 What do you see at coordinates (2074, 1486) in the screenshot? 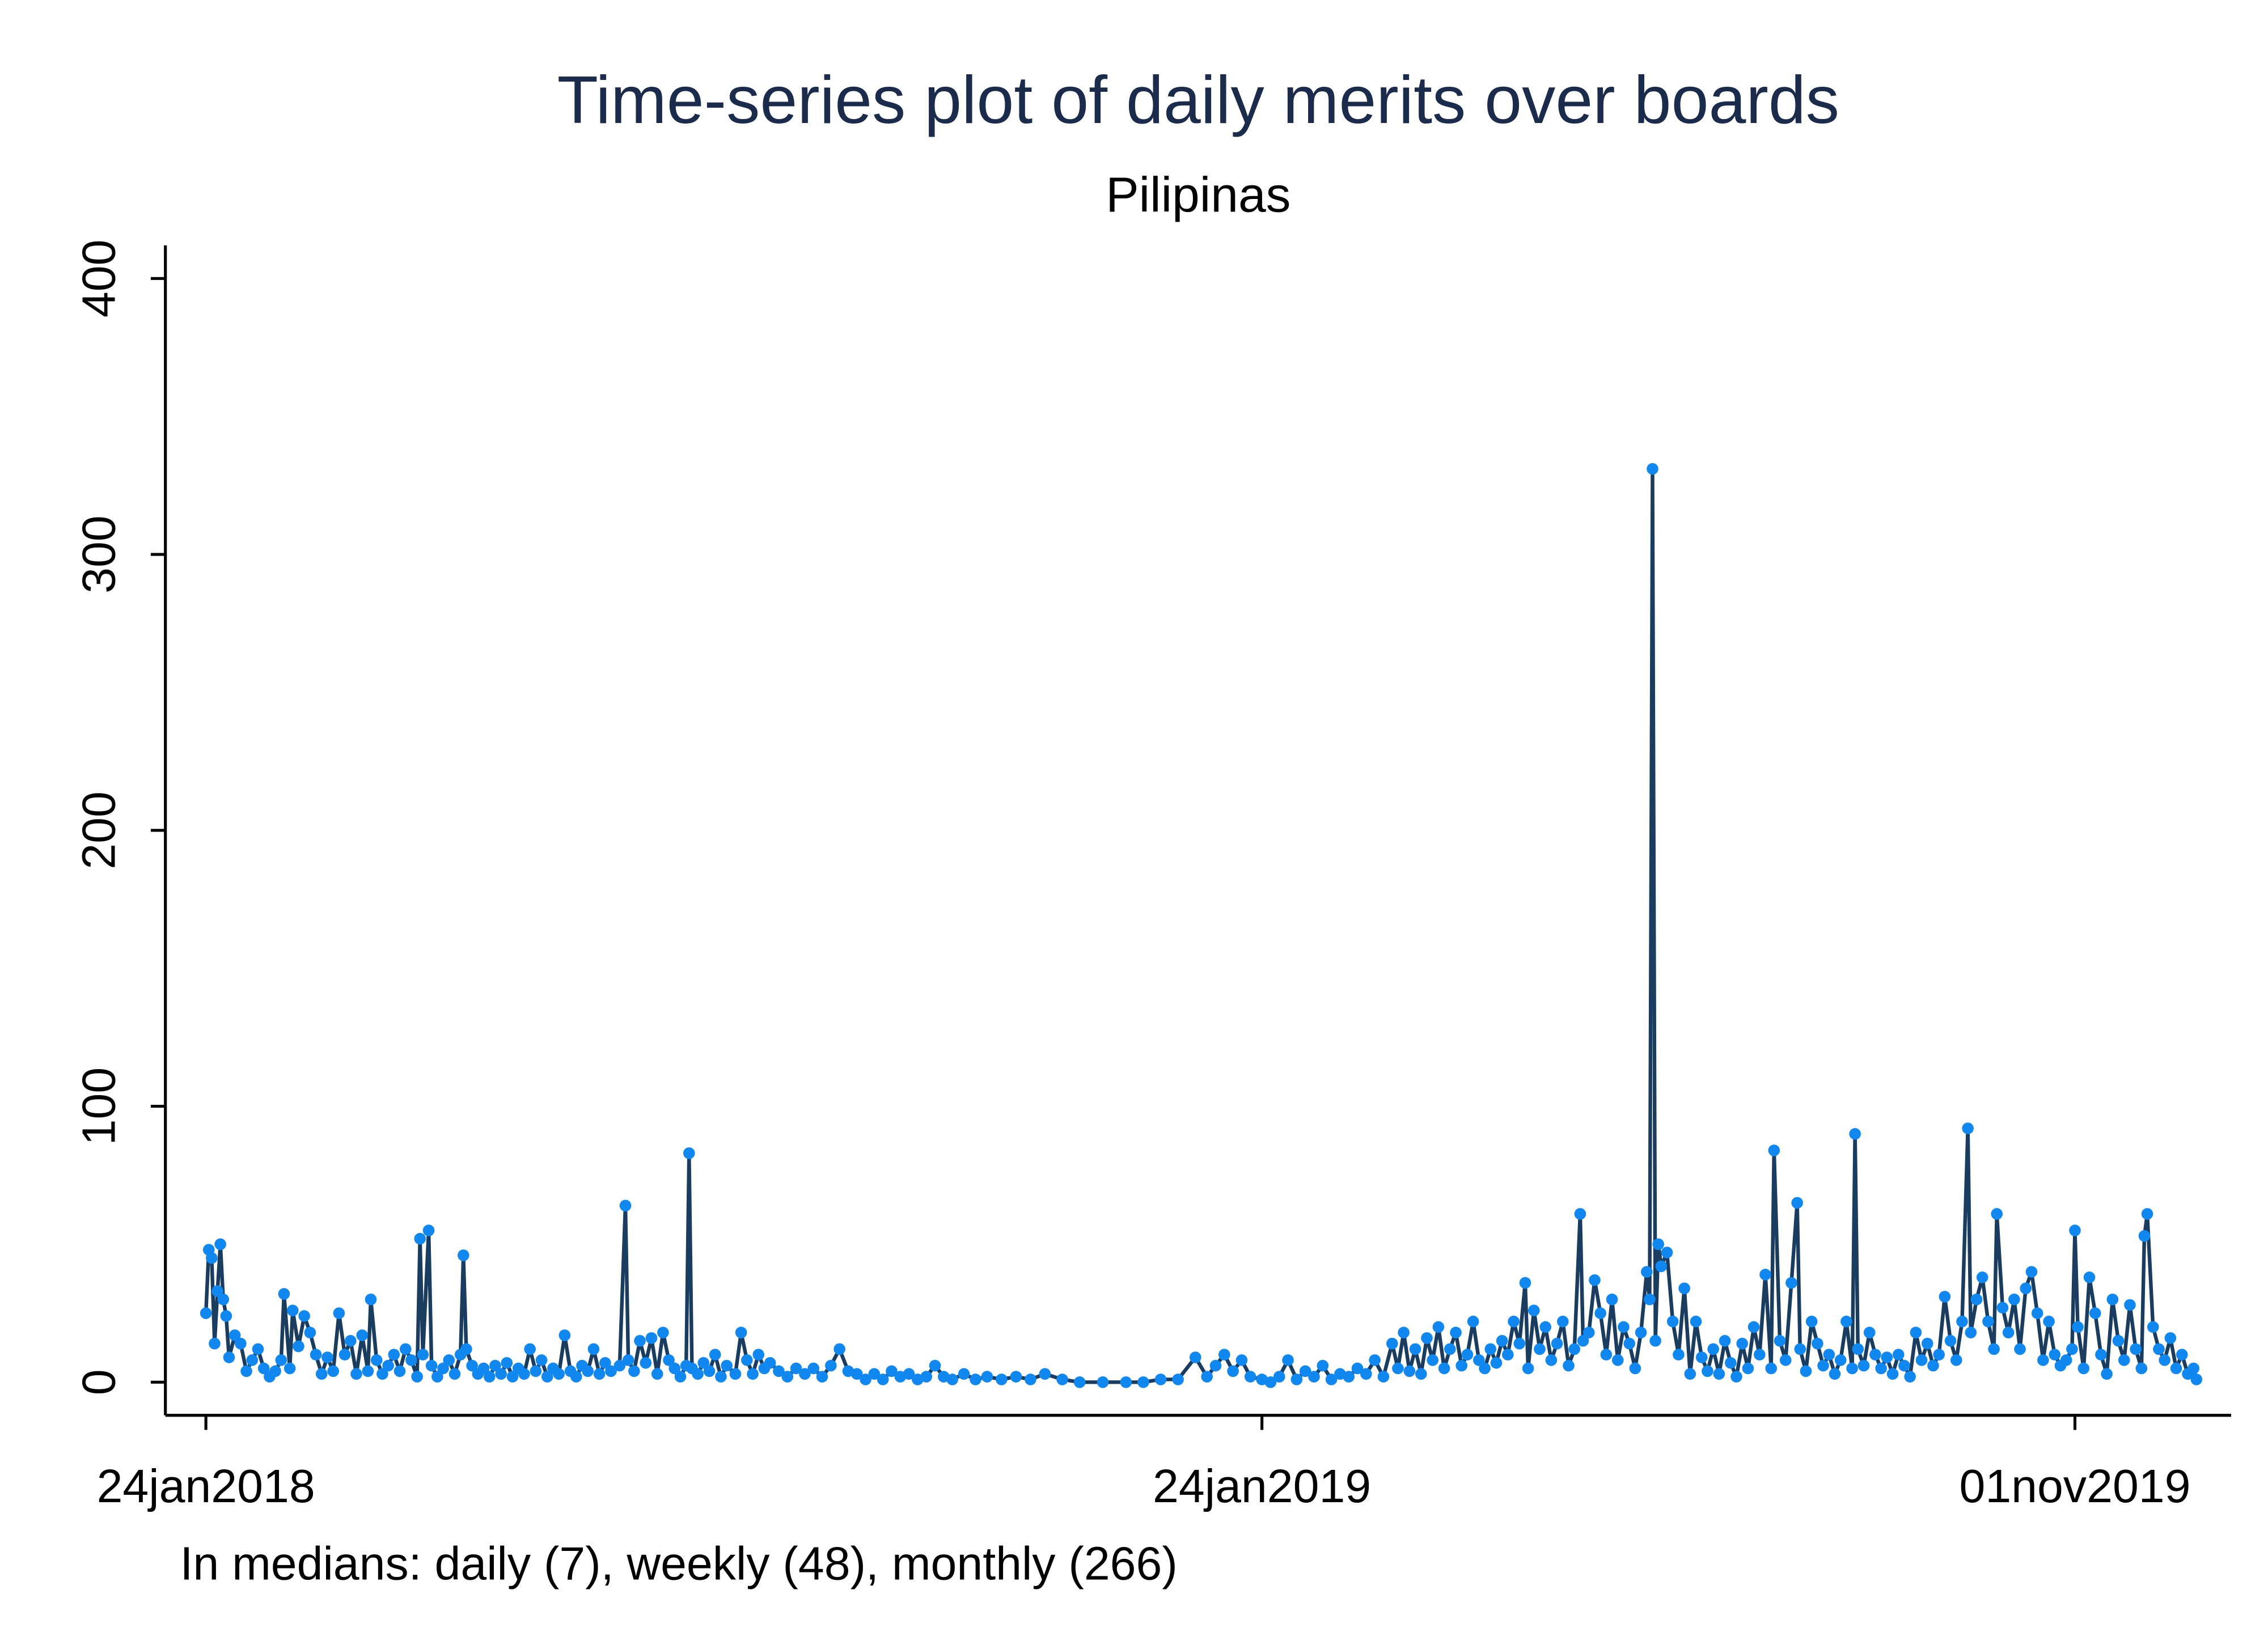
I see `x-tick-label: 01nov2019` at bounding box center [2074, 1486].